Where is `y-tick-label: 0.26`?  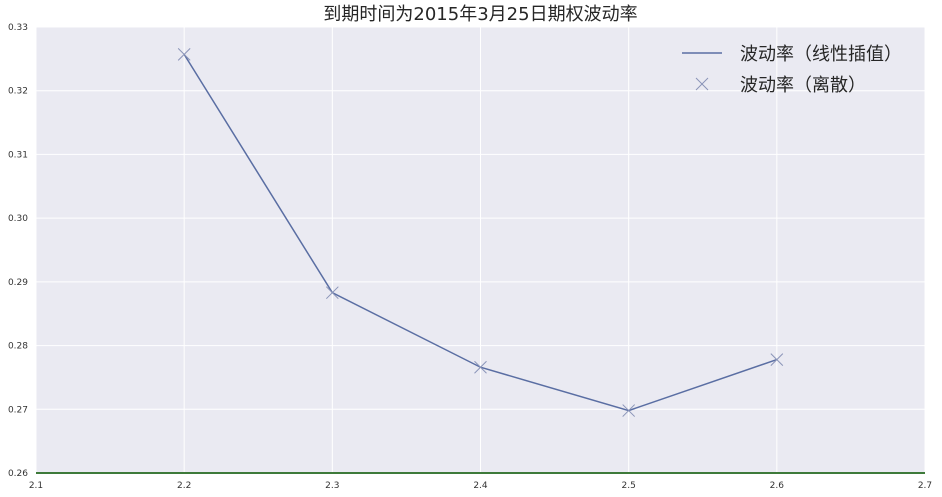
y-tick-label: 0.26 is located at coordinates (18, 474).